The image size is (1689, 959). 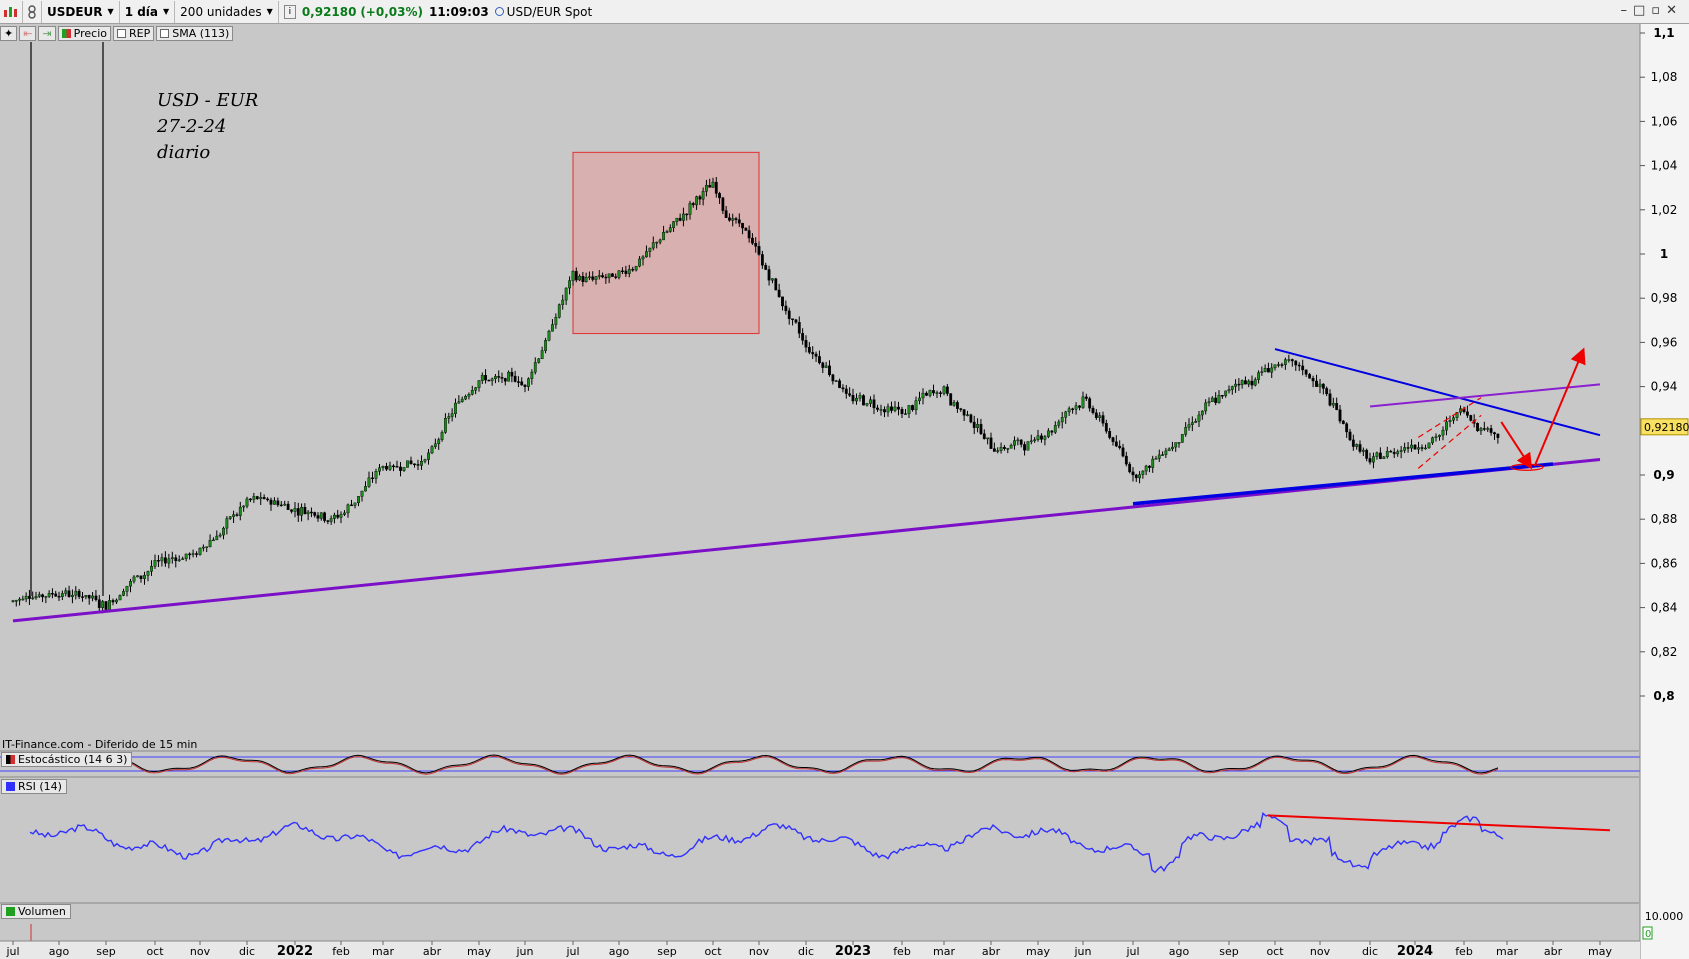 What do you see at coordinates (525, 951) in the screenshot?
I see `x-tick-label: jun` at bounding box center [525, 951].